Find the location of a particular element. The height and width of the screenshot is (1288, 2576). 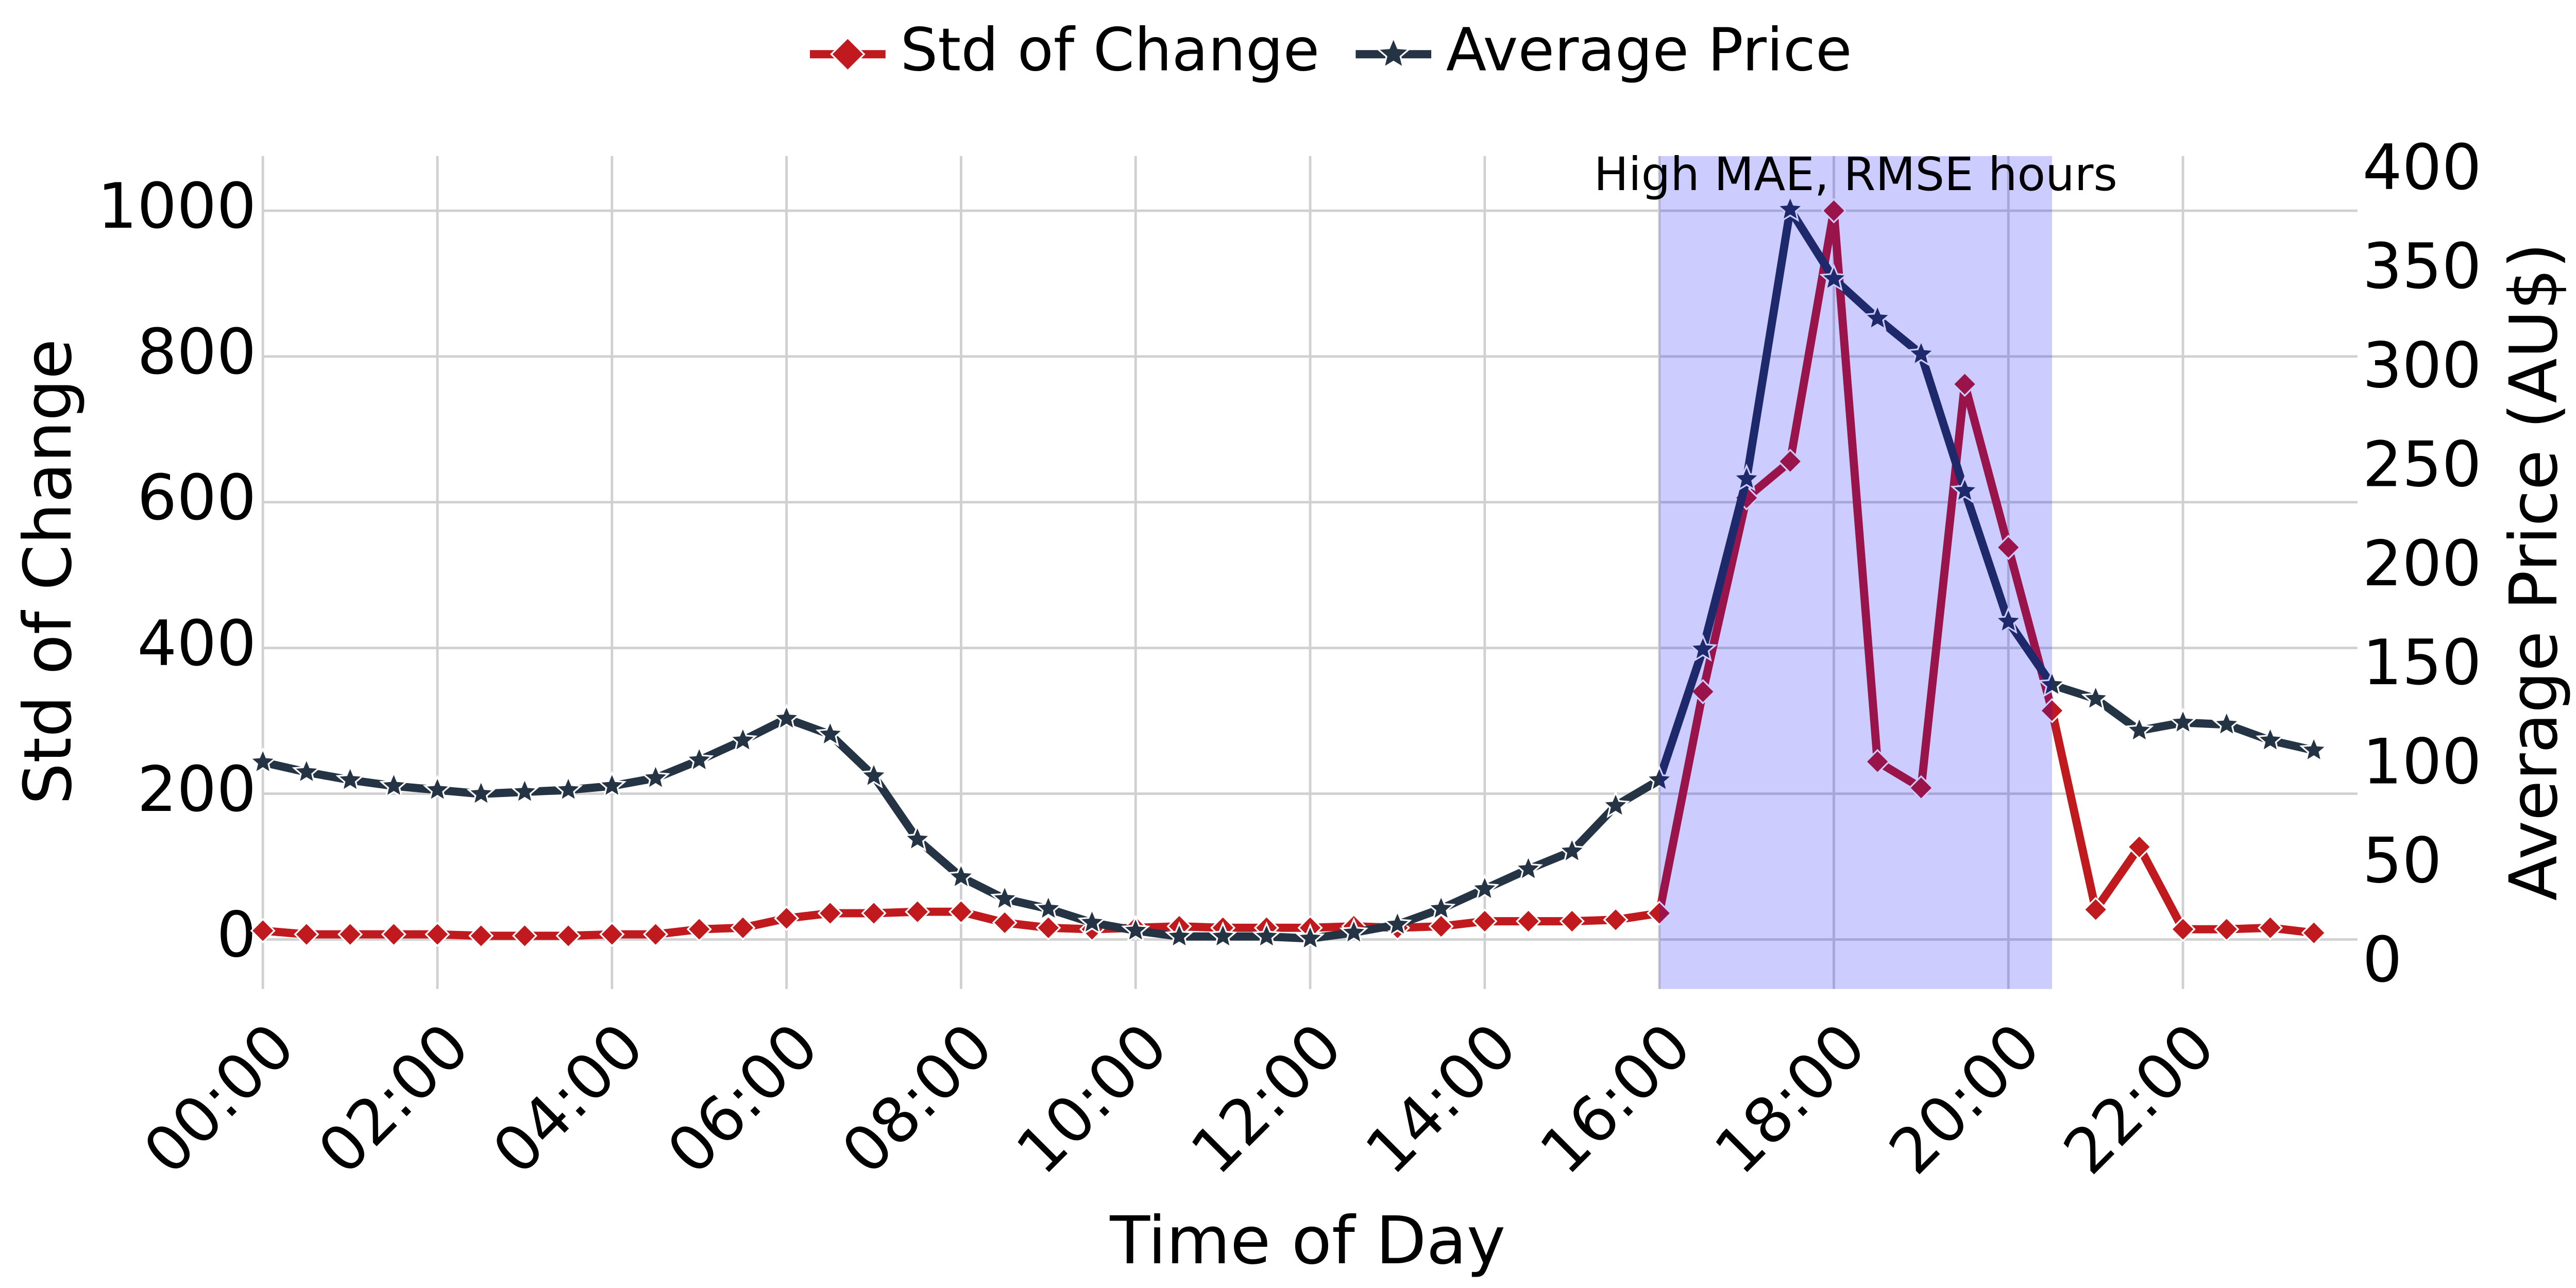

x-tick-label: 12:00 is located at coordinates (1266, 1100).